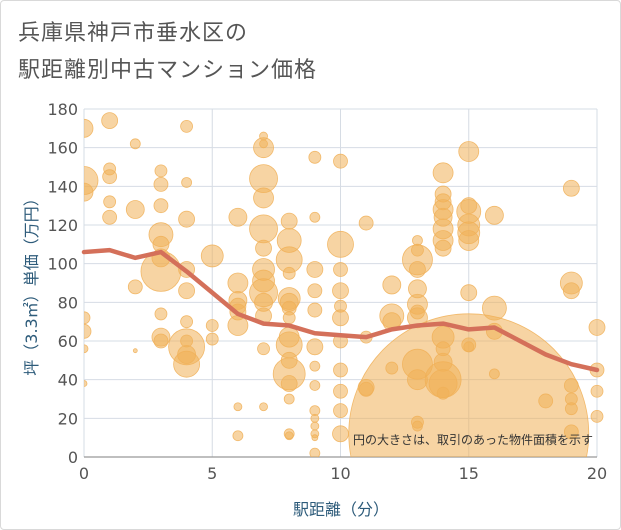 This screenshot has width=621, height=530. I want to click on y-tick-labels: 0 20 40 60 80 100 120 140 160 180, so click(62, 283).